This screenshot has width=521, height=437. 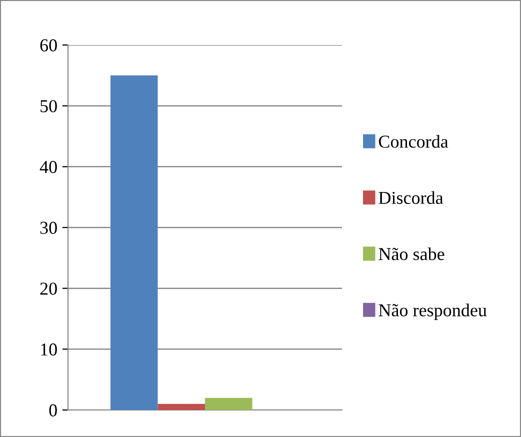 I want to click on y-tick-label: 0, so click(x=53, y=410).